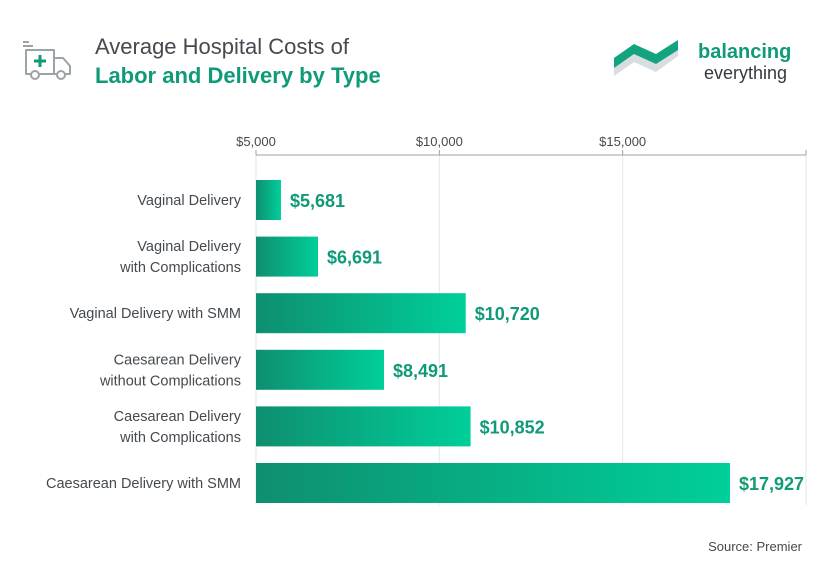  What do you see at coordinates (420, 371) in the screenshot?
I see `data-label: $8,491` at bounding box center [420, 371].